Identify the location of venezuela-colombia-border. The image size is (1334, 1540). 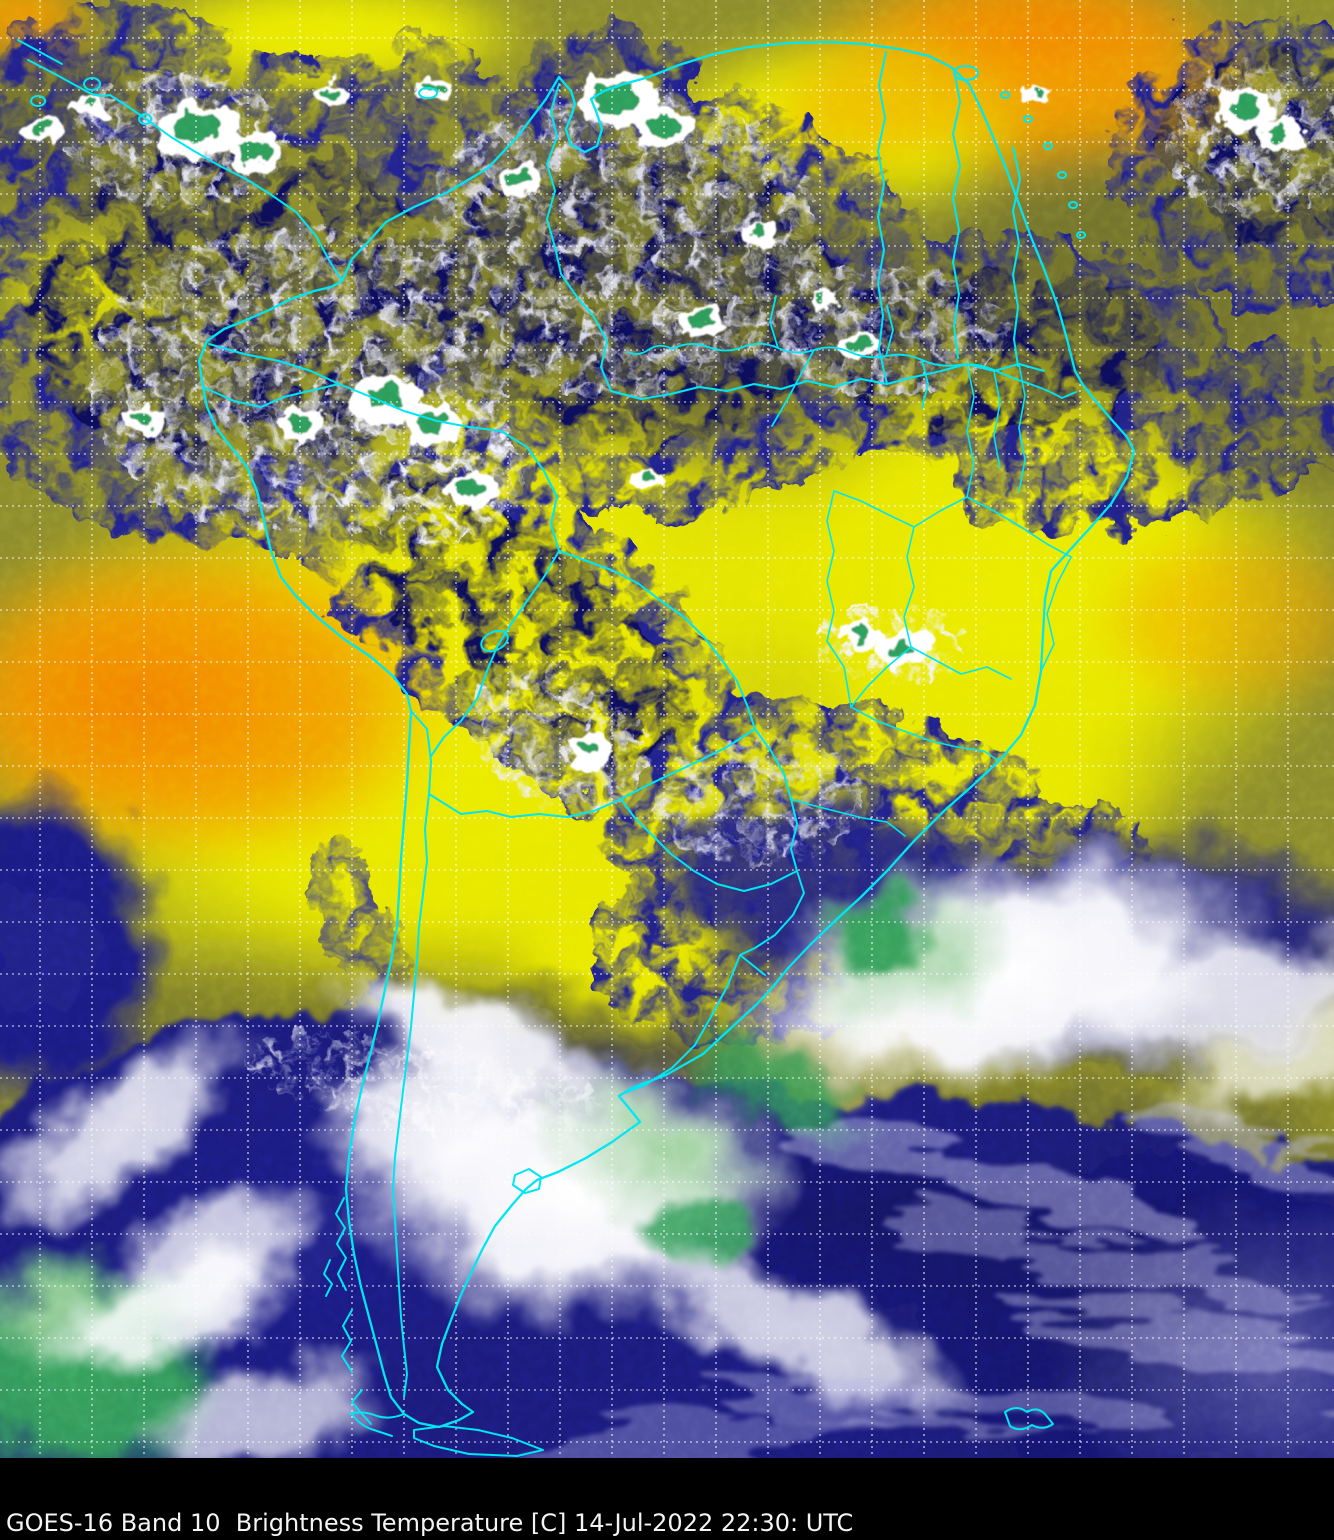
(579, 237).